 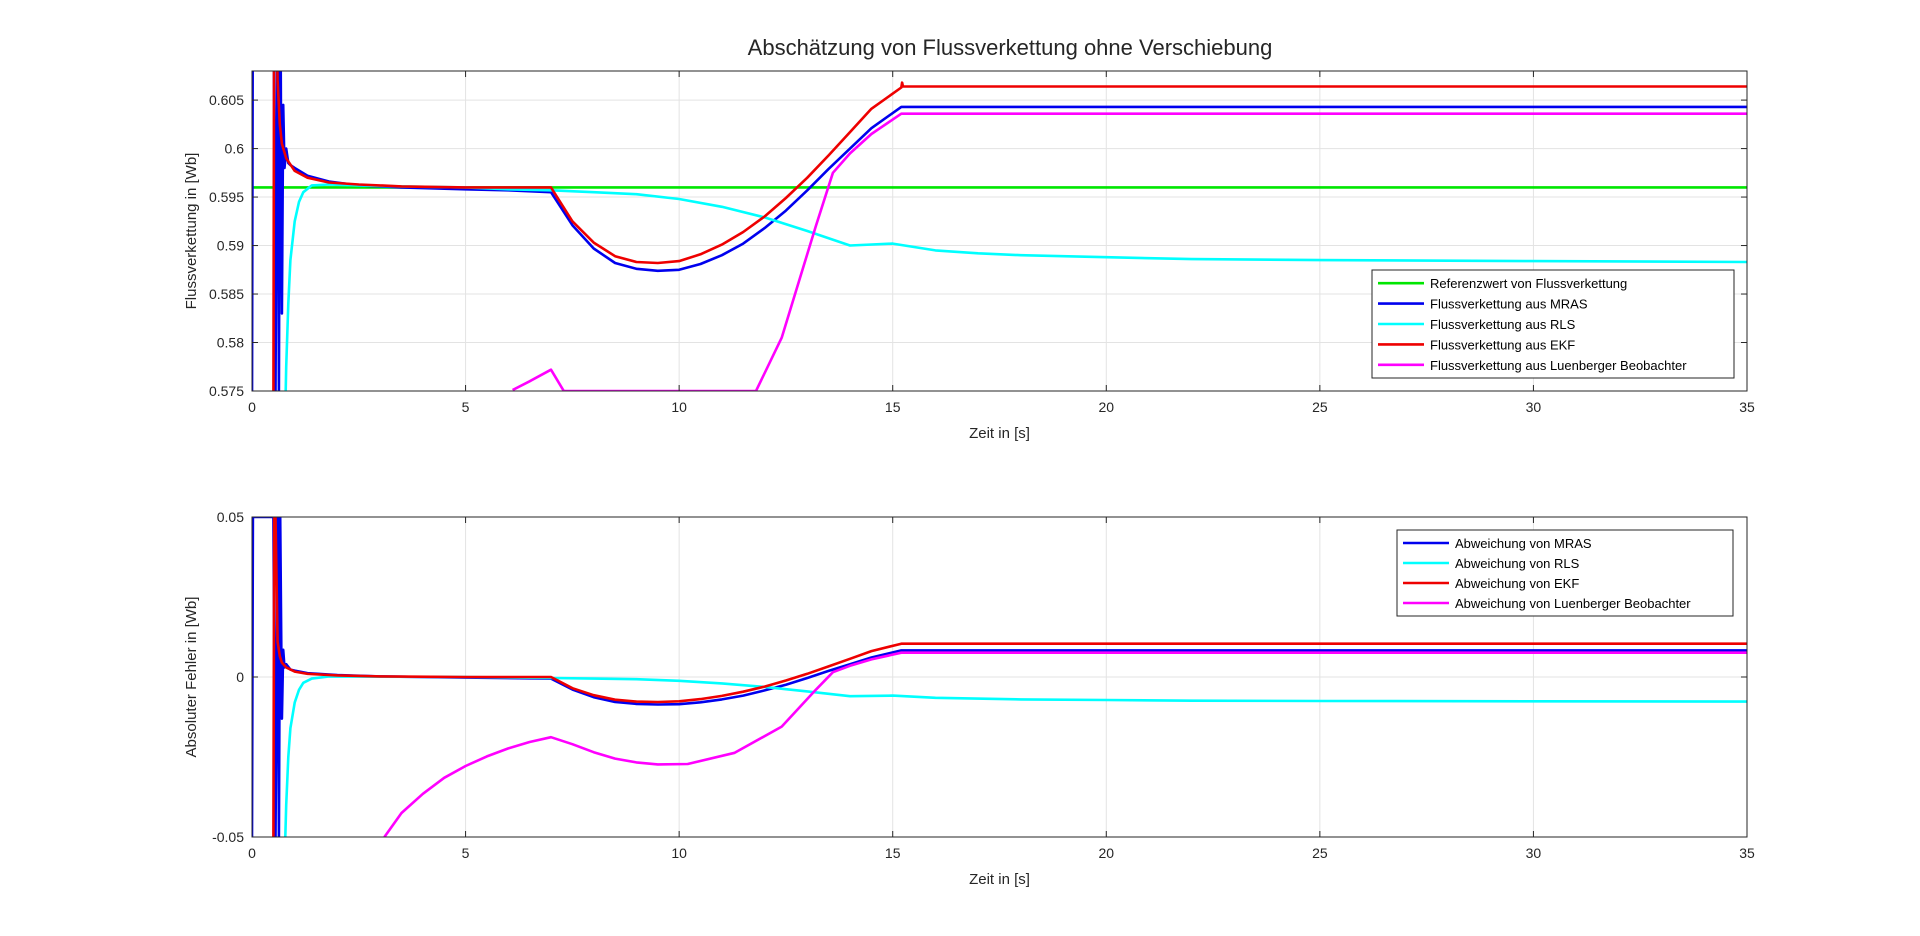 I want to click on legend-label: Abweichung von RLS, so click(x=1517, y=563).